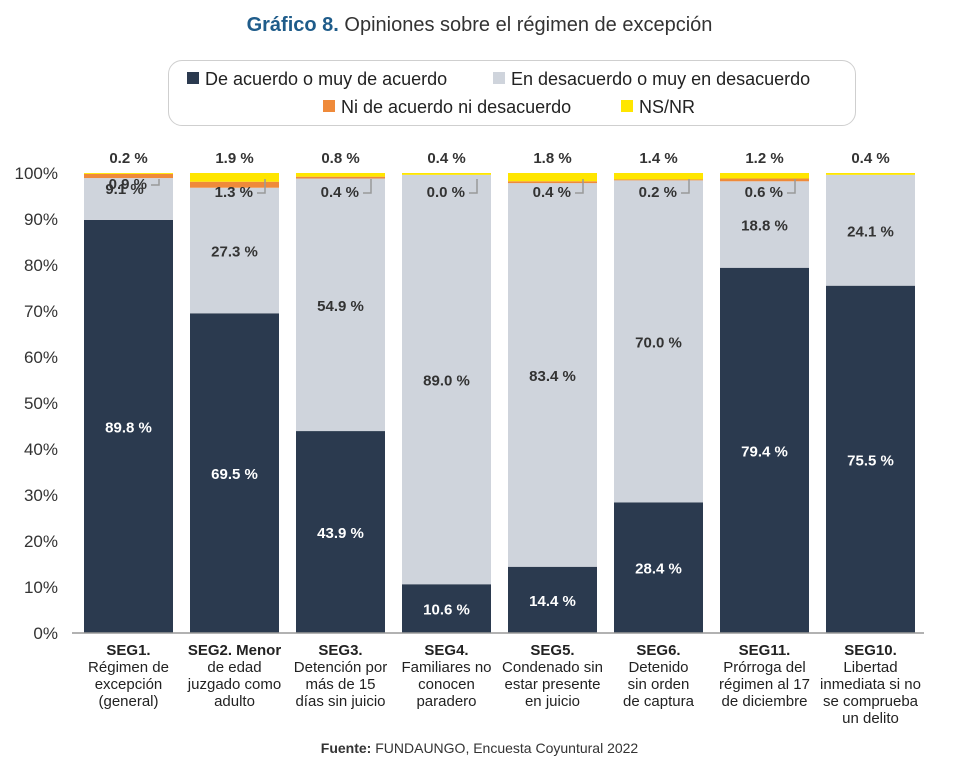 This screenshot has height=761, width=959. Describe the element at coordinates (553, 684) in the screenshot. I see `category-desc-label: estar presente` at that location.